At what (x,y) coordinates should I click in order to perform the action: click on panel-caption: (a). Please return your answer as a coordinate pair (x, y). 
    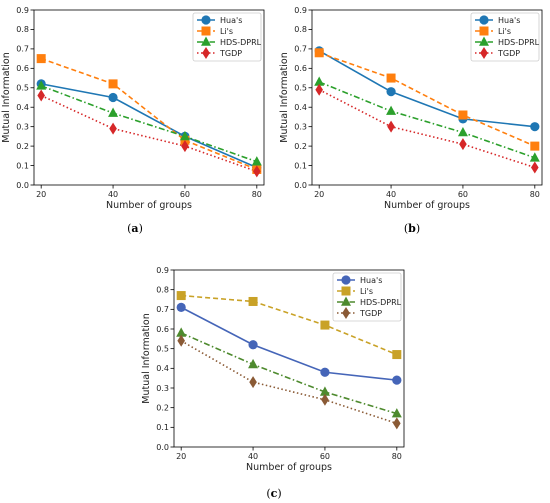
    Looking at the image, I should click on (135, 228).